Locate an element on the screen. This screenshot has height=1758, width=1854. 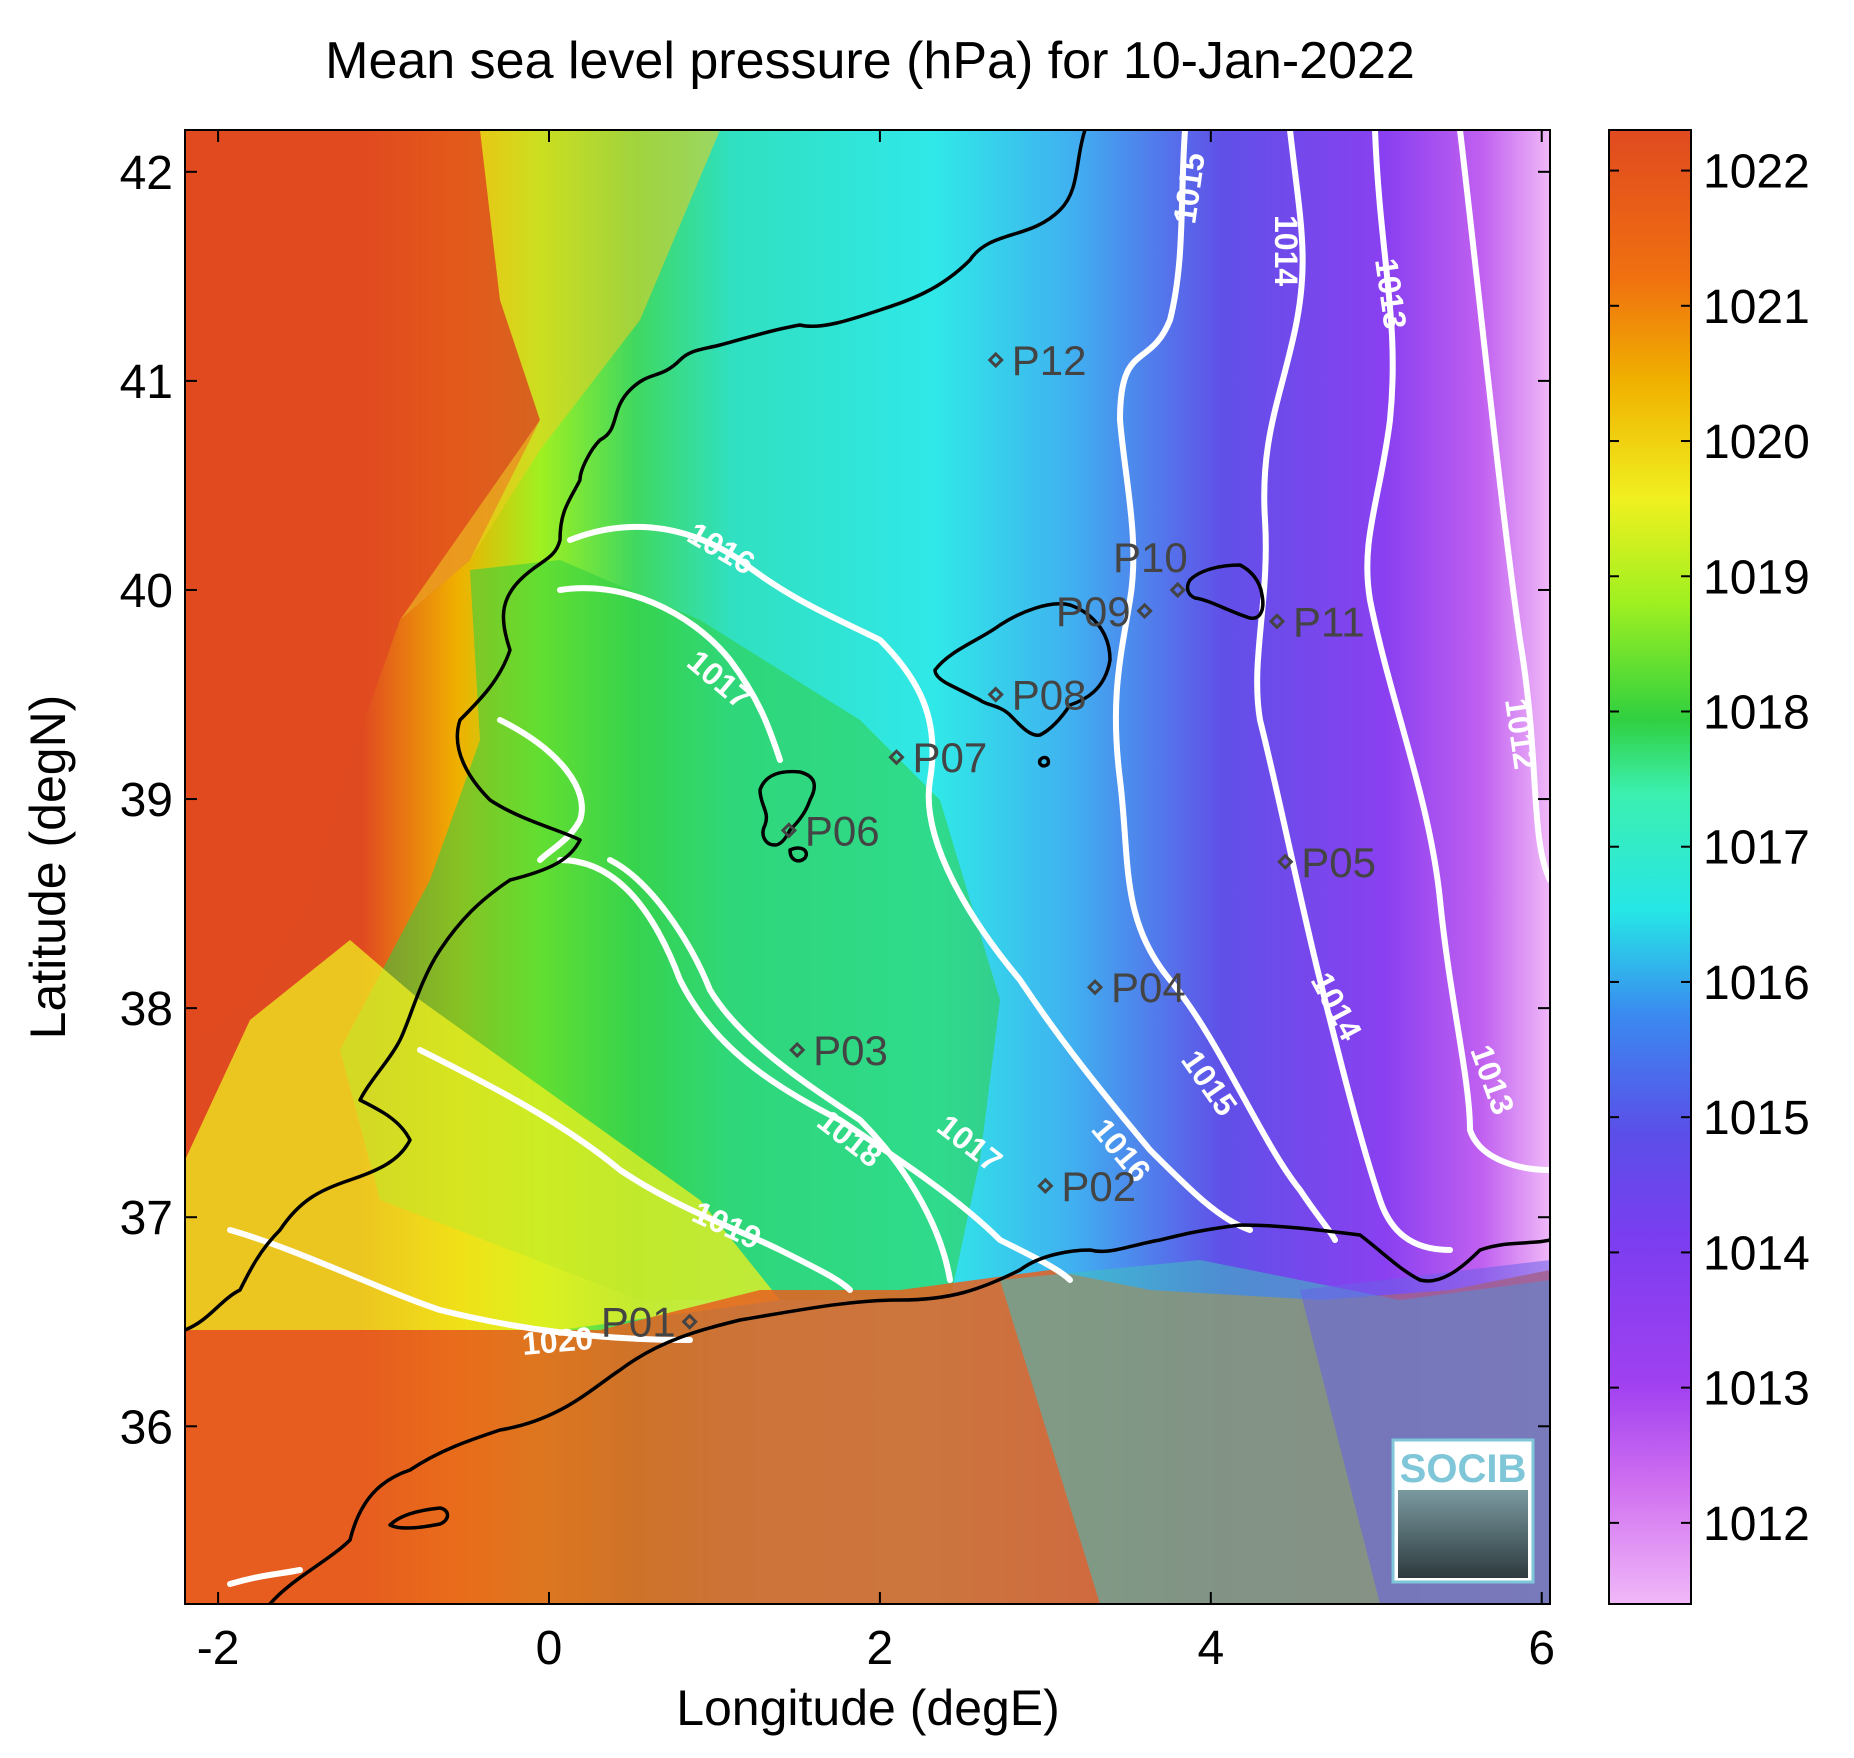
y-tick-label: 41 is located at coordinates (146, 382).